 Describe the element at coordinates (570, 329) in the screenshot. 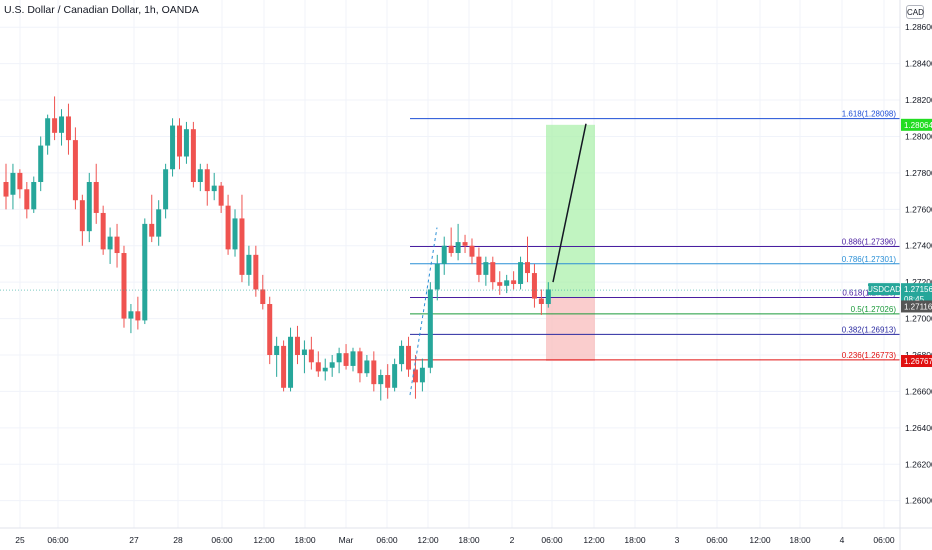

I see `loss-zone` at that location.